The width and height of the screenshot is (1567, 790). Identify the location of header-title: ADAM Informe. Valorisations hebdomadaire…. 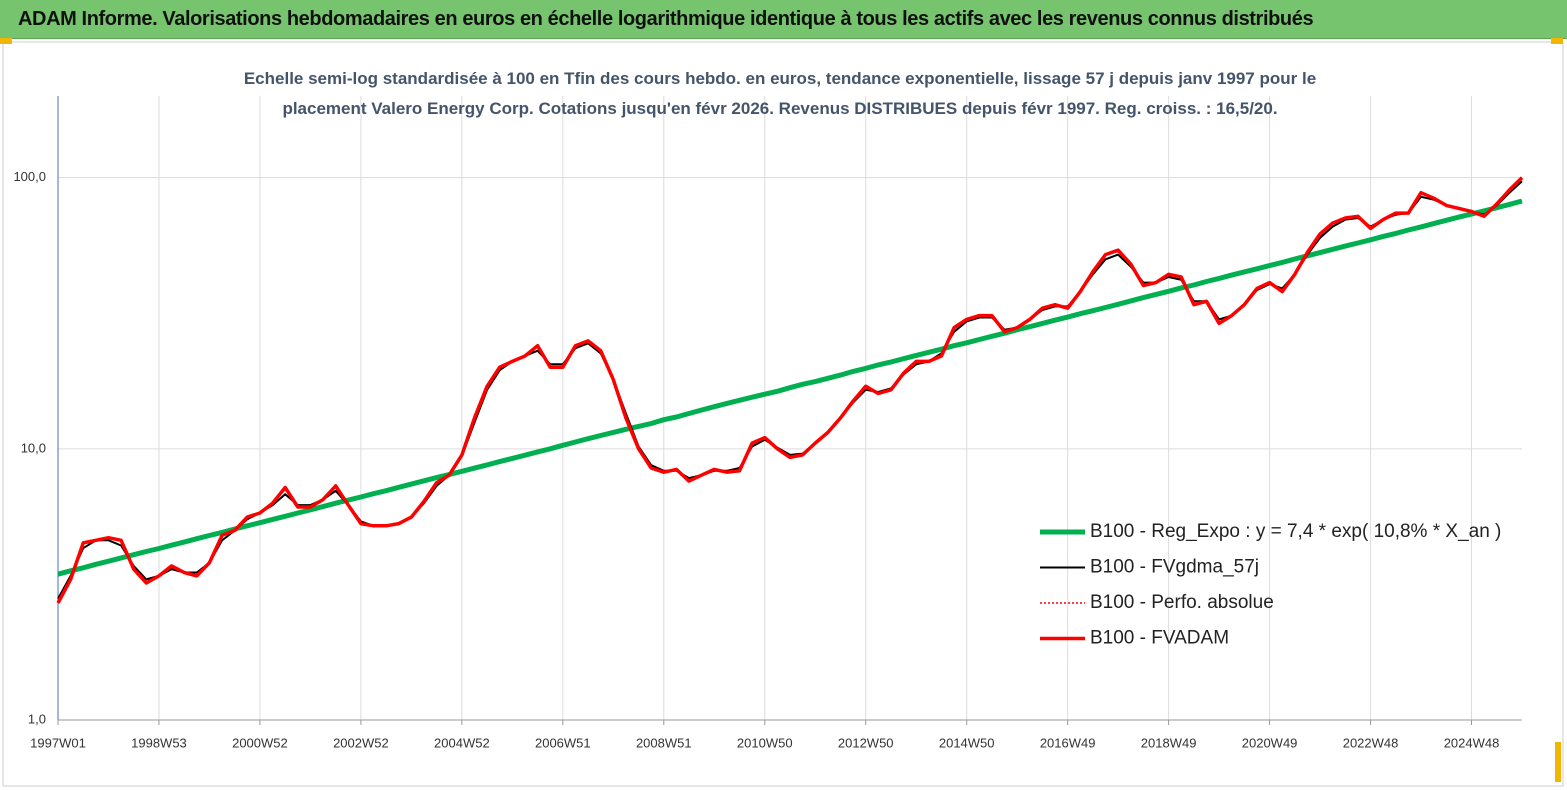
(666, 19).